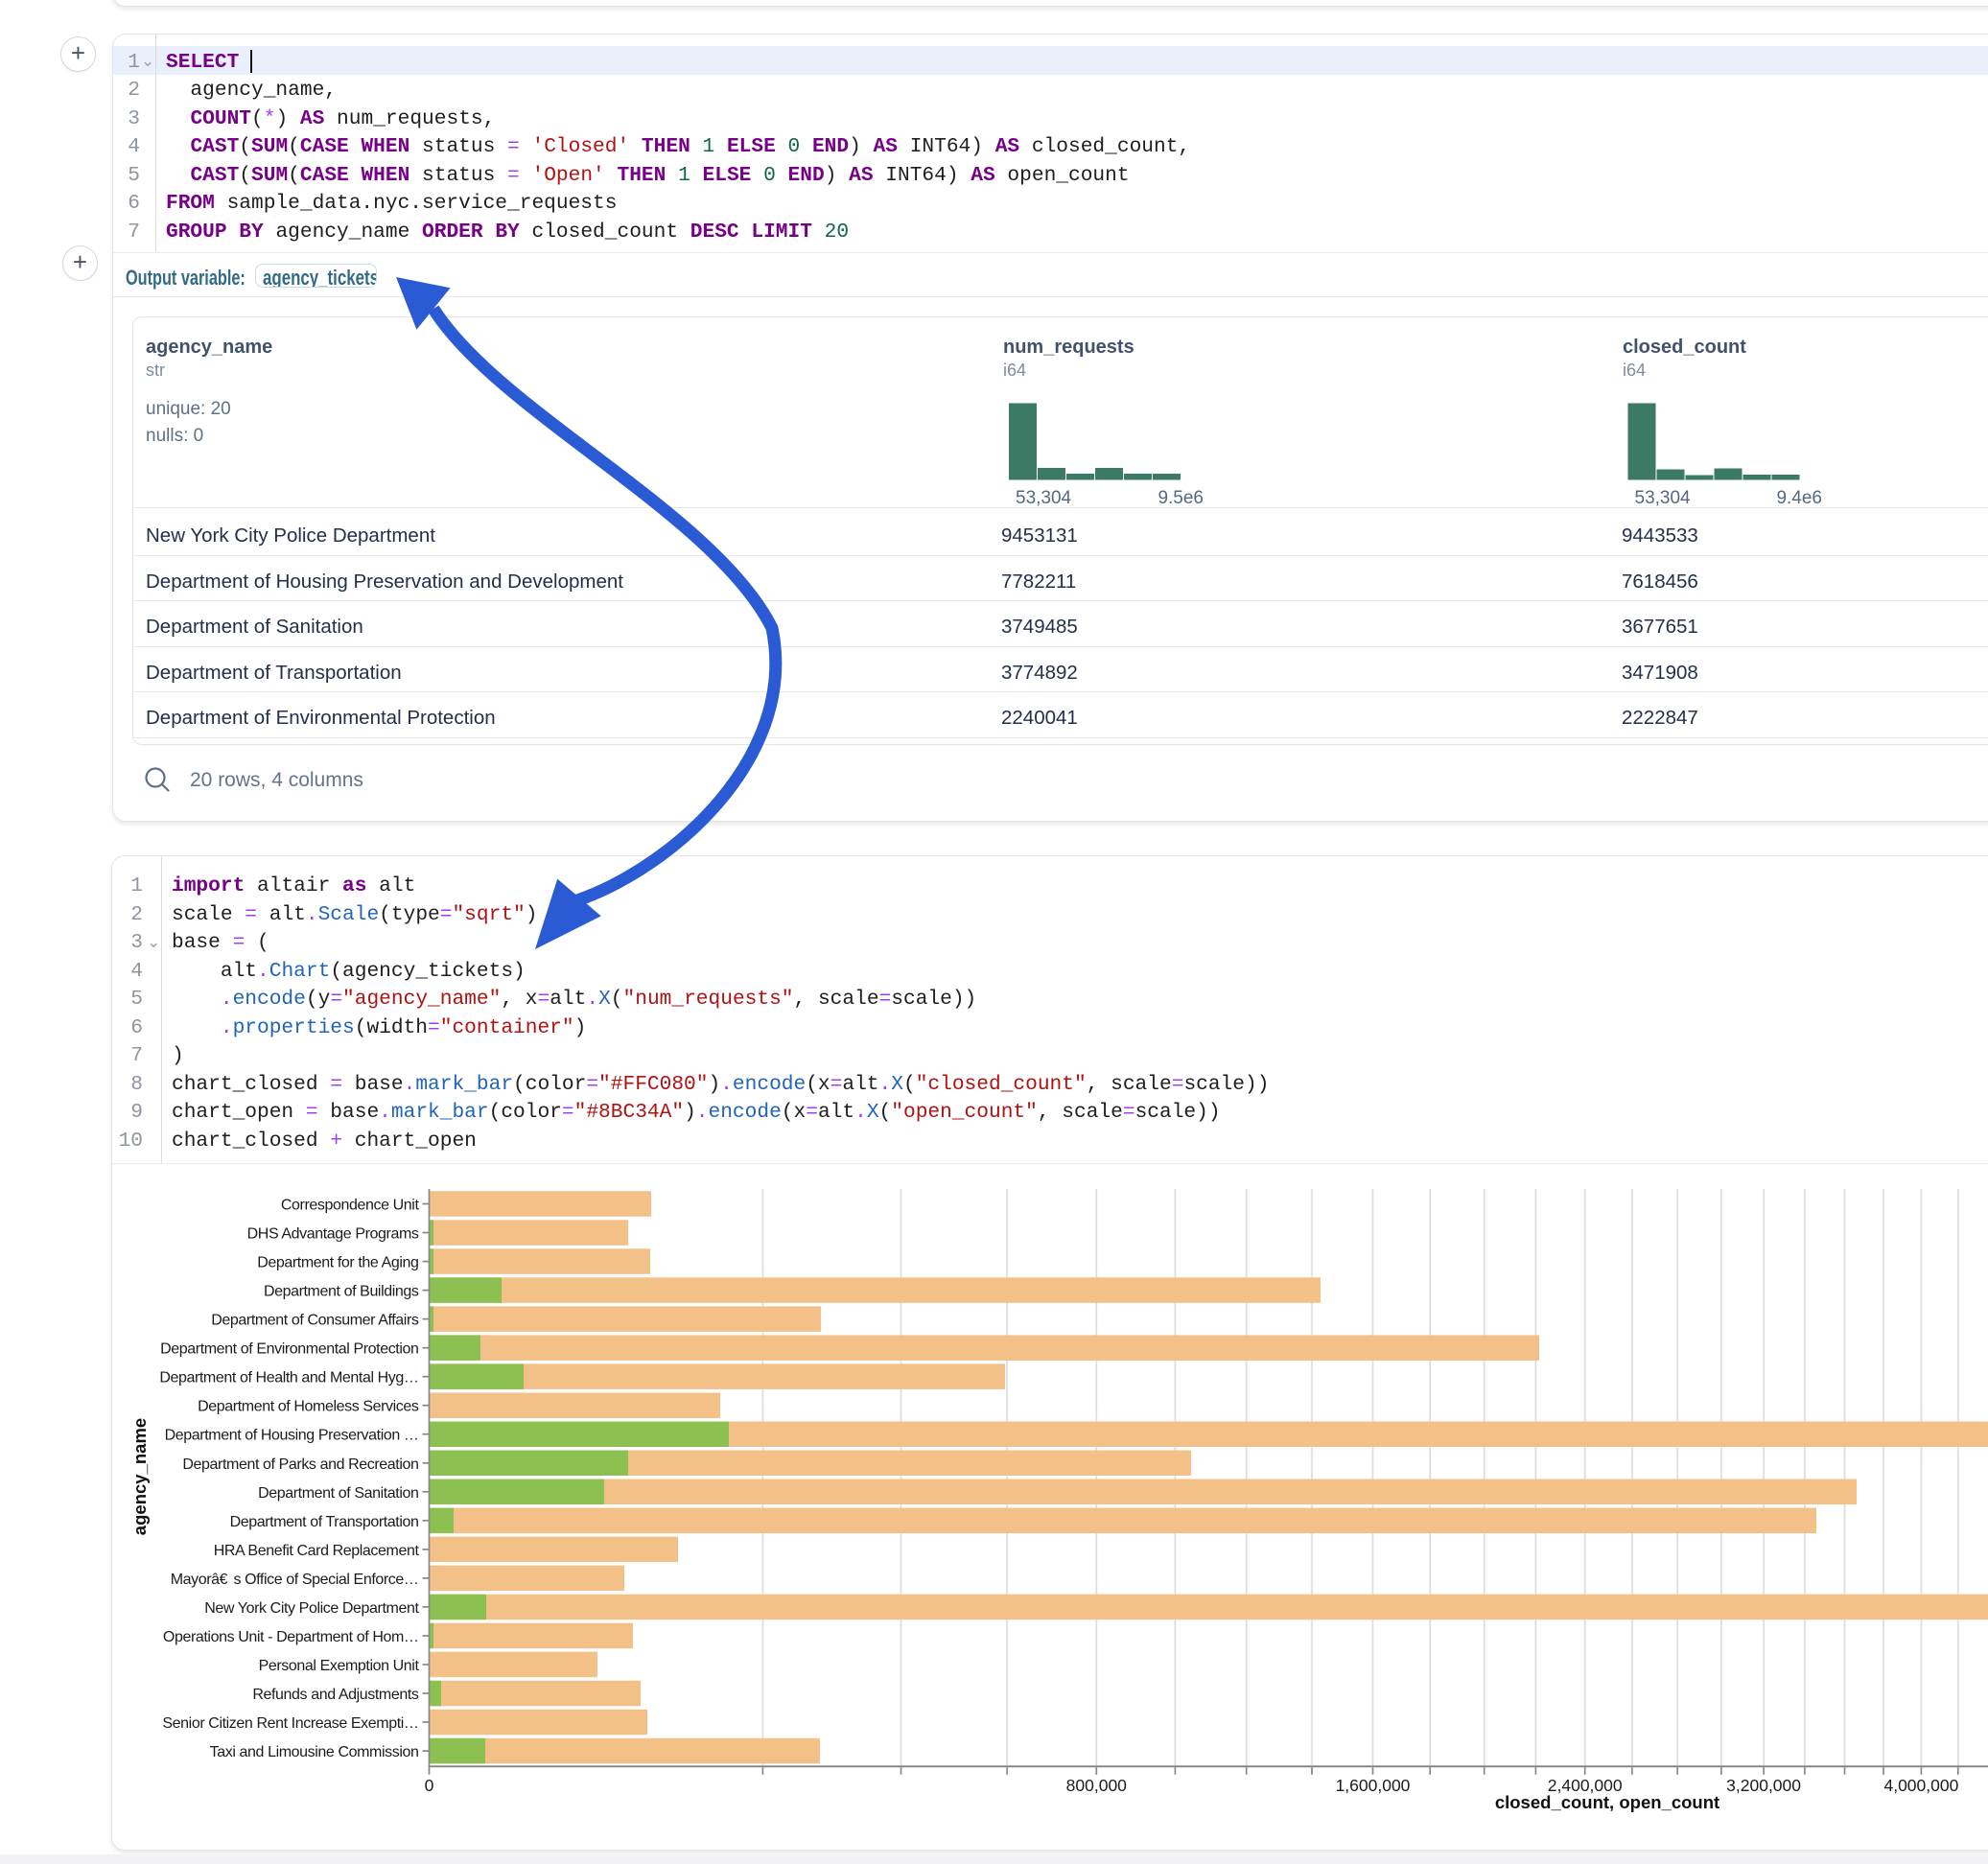 The image size is (1988, 1864). What do you see at coordinates (1921, 1785) in the screenshot?
I see `svg-text: 4,000,000` at bounding box center [1921, 1785].